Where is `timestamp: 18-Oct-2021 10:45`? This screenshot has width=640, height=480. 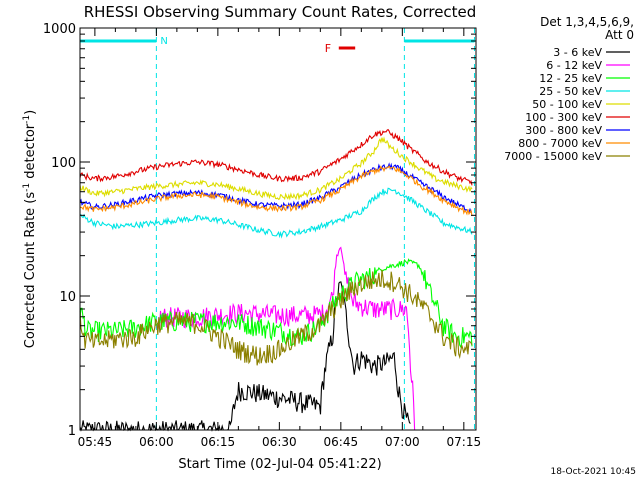 timestamp: 18-Oct-2021 10:45 is located at coordinates (593, 472).